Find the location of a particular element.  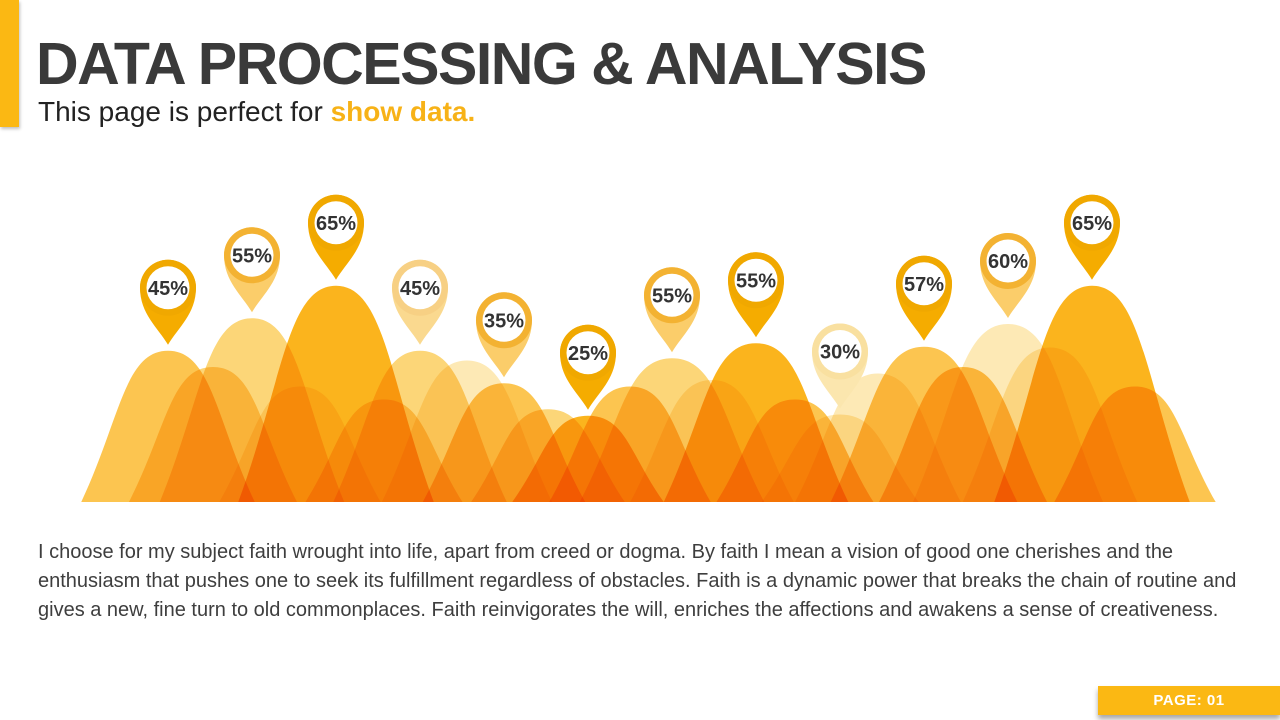

page-subtitle: This page is perfect for show data. is located at coordinates (256, 112).